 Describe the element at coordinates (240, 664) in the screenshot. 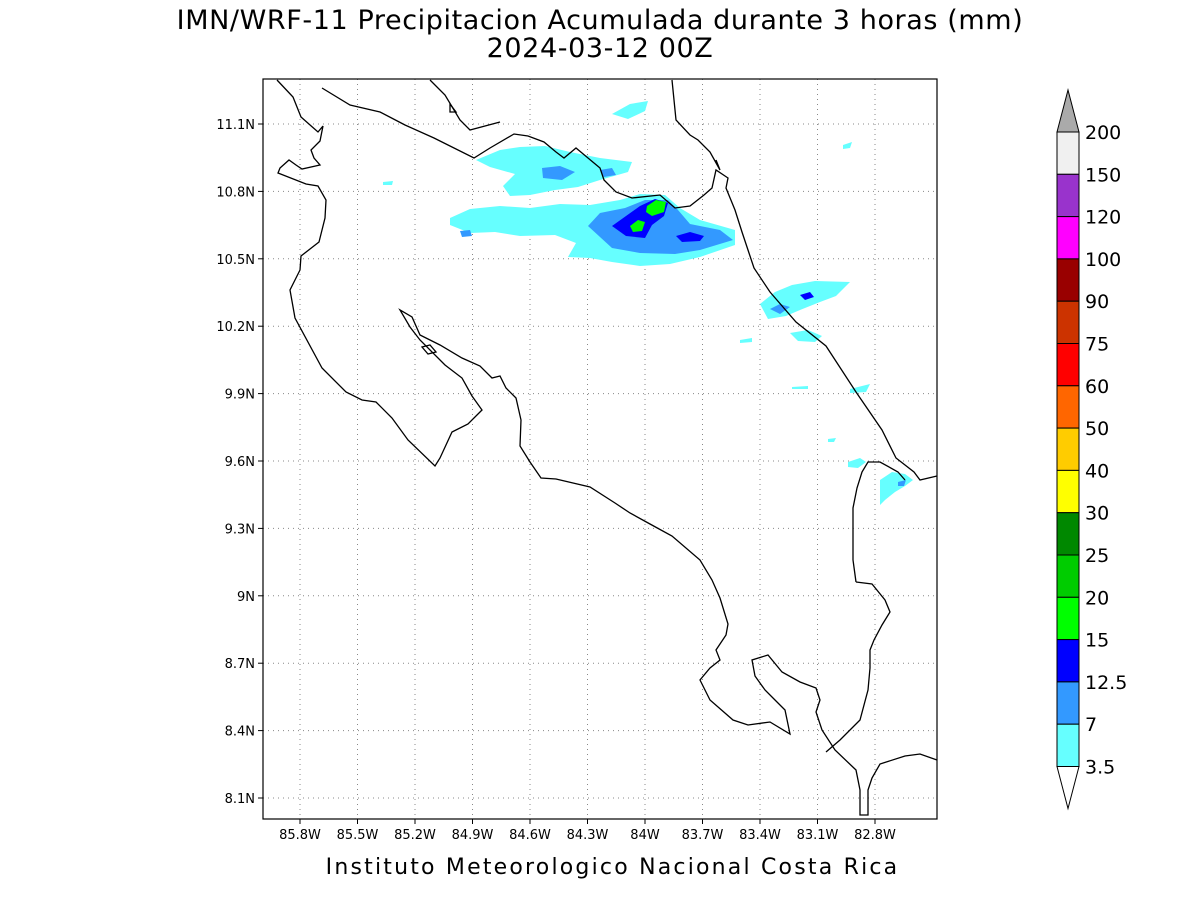

I see `y-tick-label: 8.7N` at that location.